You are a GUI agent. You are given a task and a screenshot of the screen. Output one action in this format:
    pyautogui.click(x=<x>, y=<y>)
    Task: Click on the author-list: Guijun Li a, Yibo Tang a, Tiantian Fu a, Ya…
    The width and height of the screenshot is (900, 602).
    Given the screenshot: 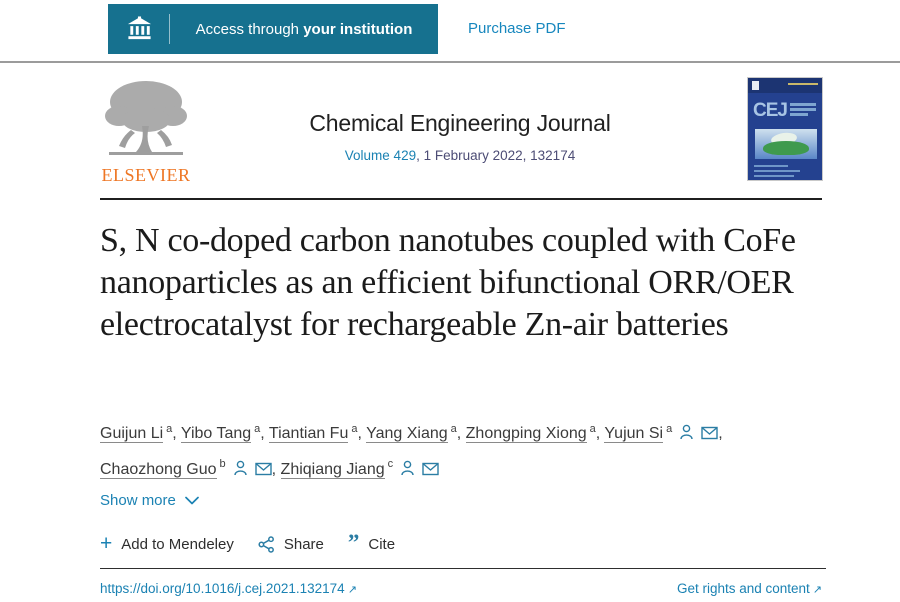 What is the action you would take?
    pyautogui.click(x=465, y=449)
    